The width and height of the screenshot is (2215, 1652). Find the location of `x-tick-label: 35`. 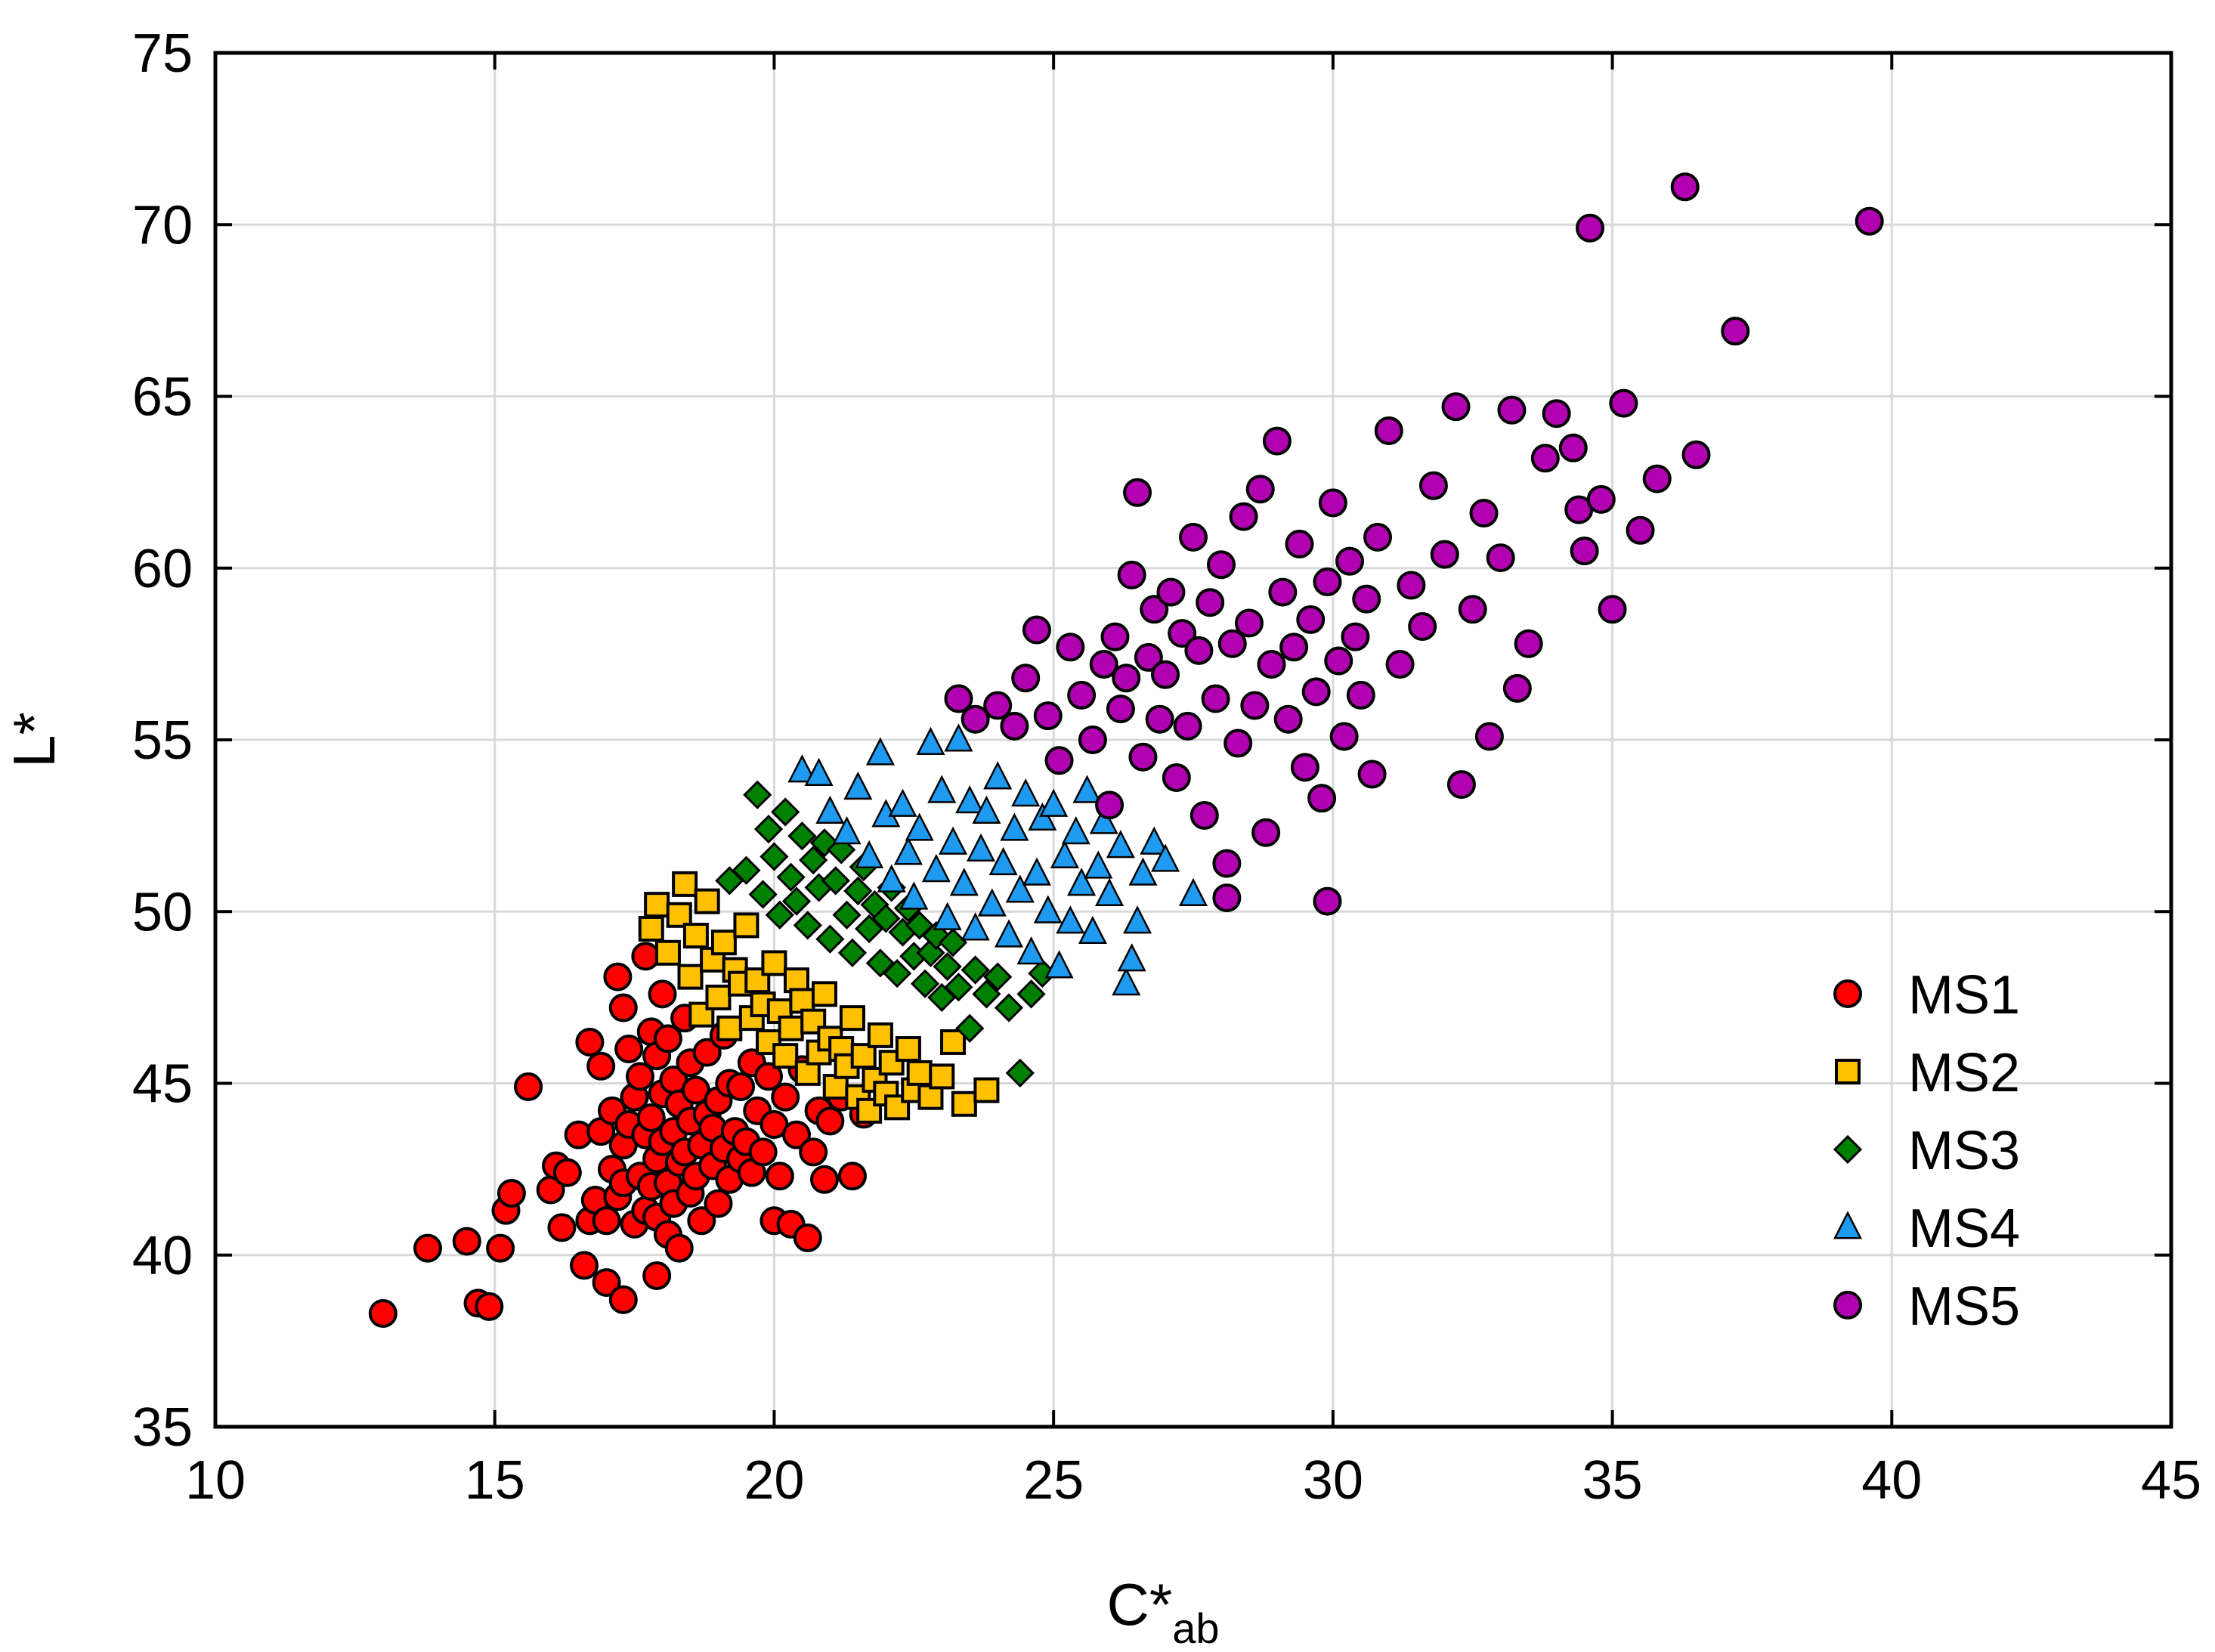

x-tick-label: 35 is located at coordinates (1612, 1480).